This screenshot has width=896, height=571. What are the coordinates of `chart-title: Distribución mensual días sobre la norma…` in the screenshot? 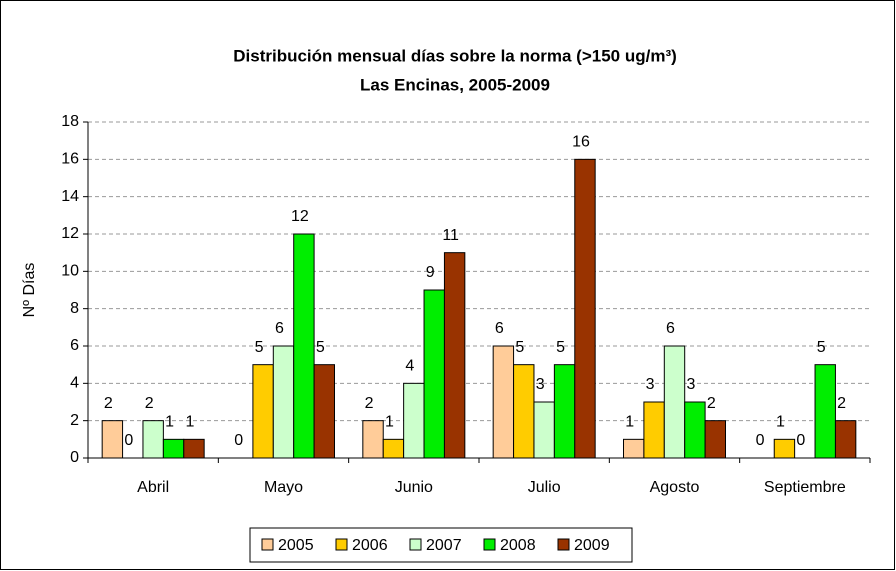 It's located at (455, 55).